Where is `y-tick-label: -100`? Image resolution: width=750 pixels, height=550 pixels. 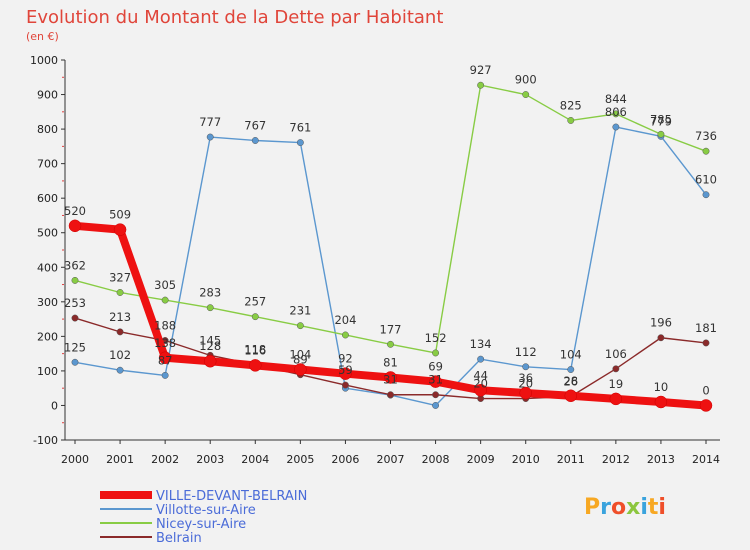 y-tick-label: -100 is located at coordinates (45, 440).